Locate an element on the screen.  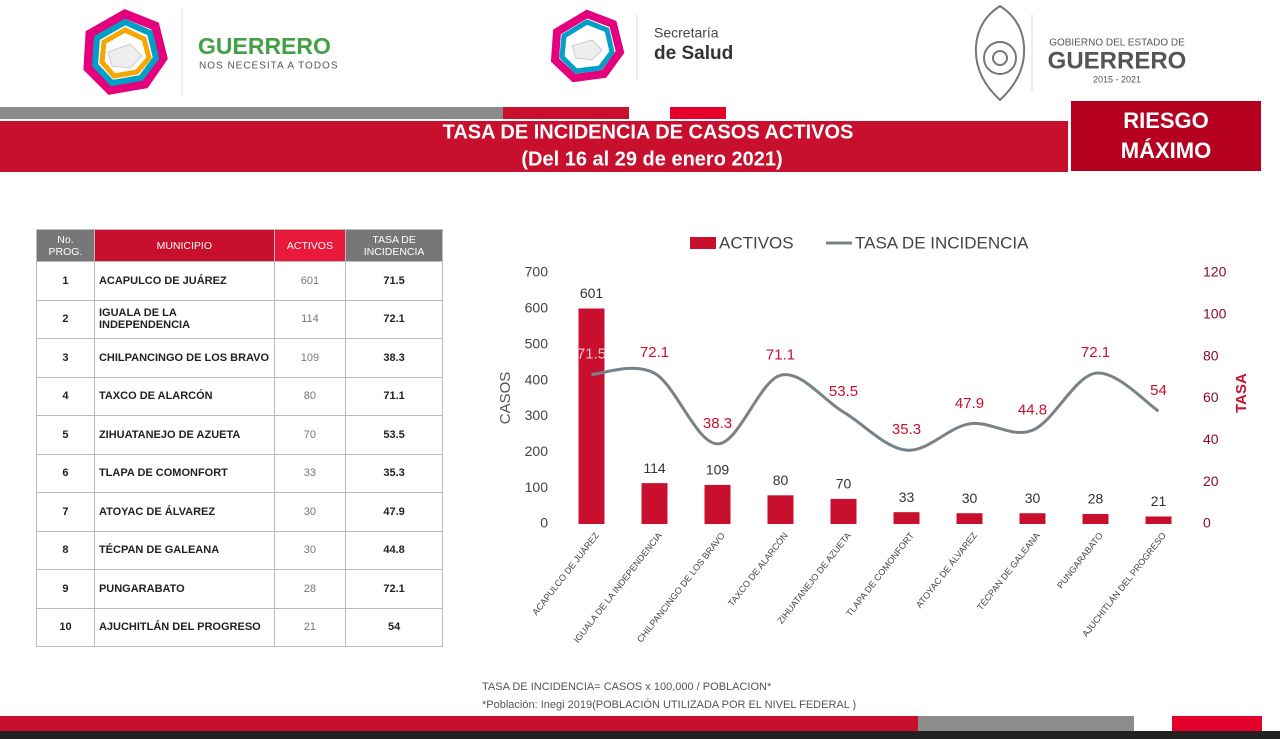
y2-tick-label: 20 is located at coordinates (1211, 481).